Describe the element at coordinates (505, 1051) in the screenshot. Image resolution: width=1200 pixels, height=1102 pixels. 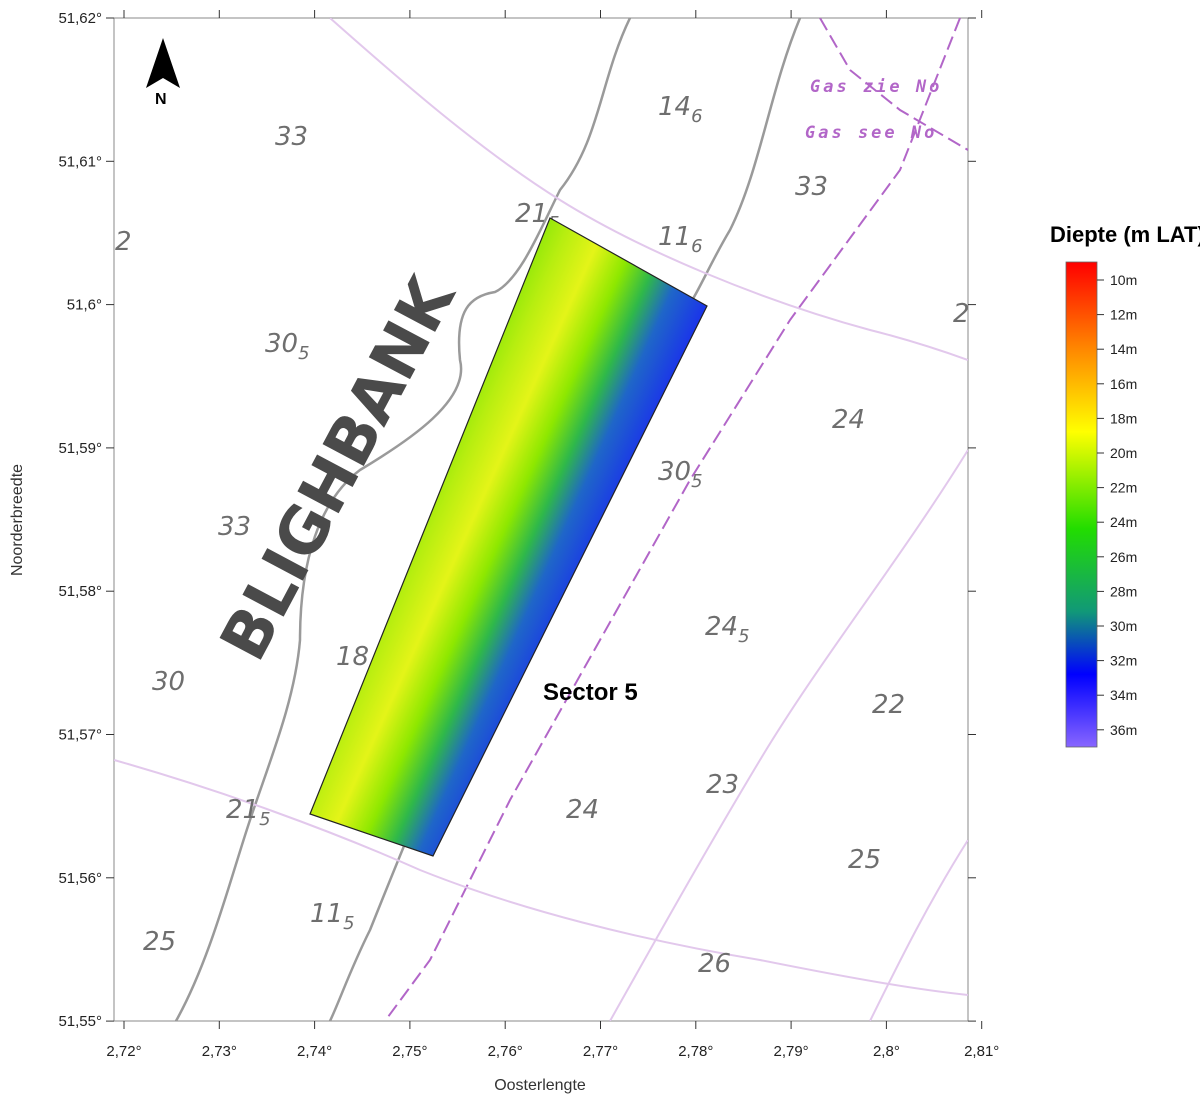
I see `x-tick-label: 2,76°` at that location.